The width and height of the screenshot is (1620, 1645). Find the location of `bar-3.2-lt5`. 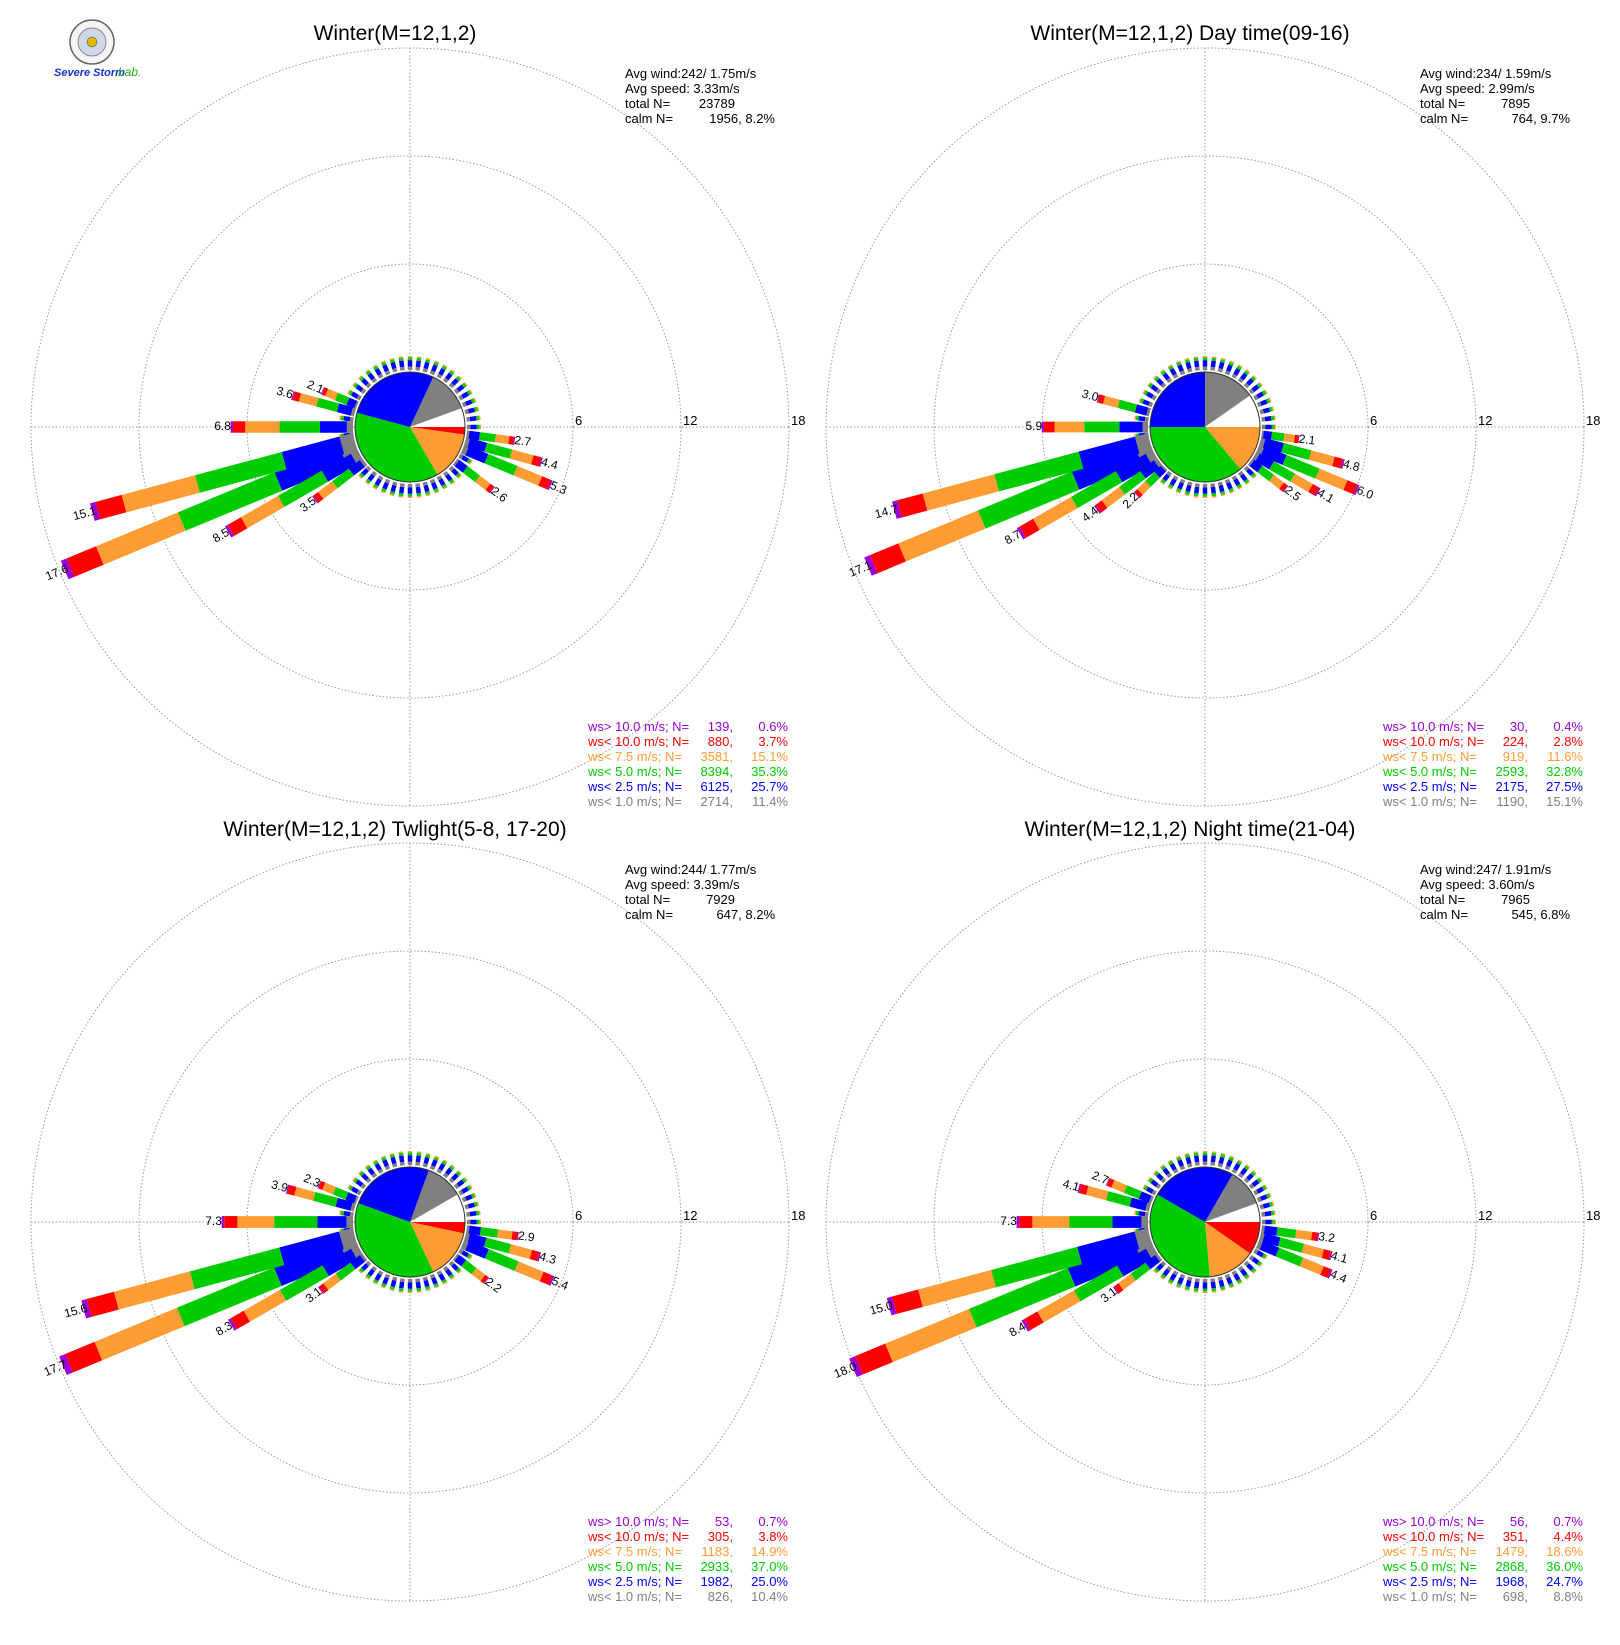

bar-3.2-lt5 is located at coordinates (1286, 1232).